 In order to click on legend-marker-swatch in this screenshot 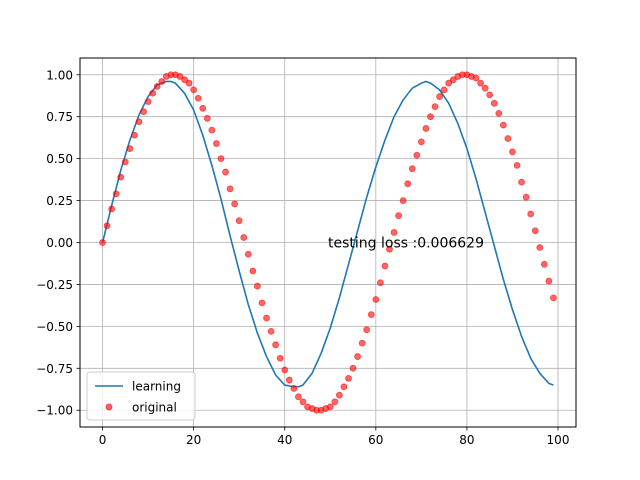, I will do `click(109, 407)`.